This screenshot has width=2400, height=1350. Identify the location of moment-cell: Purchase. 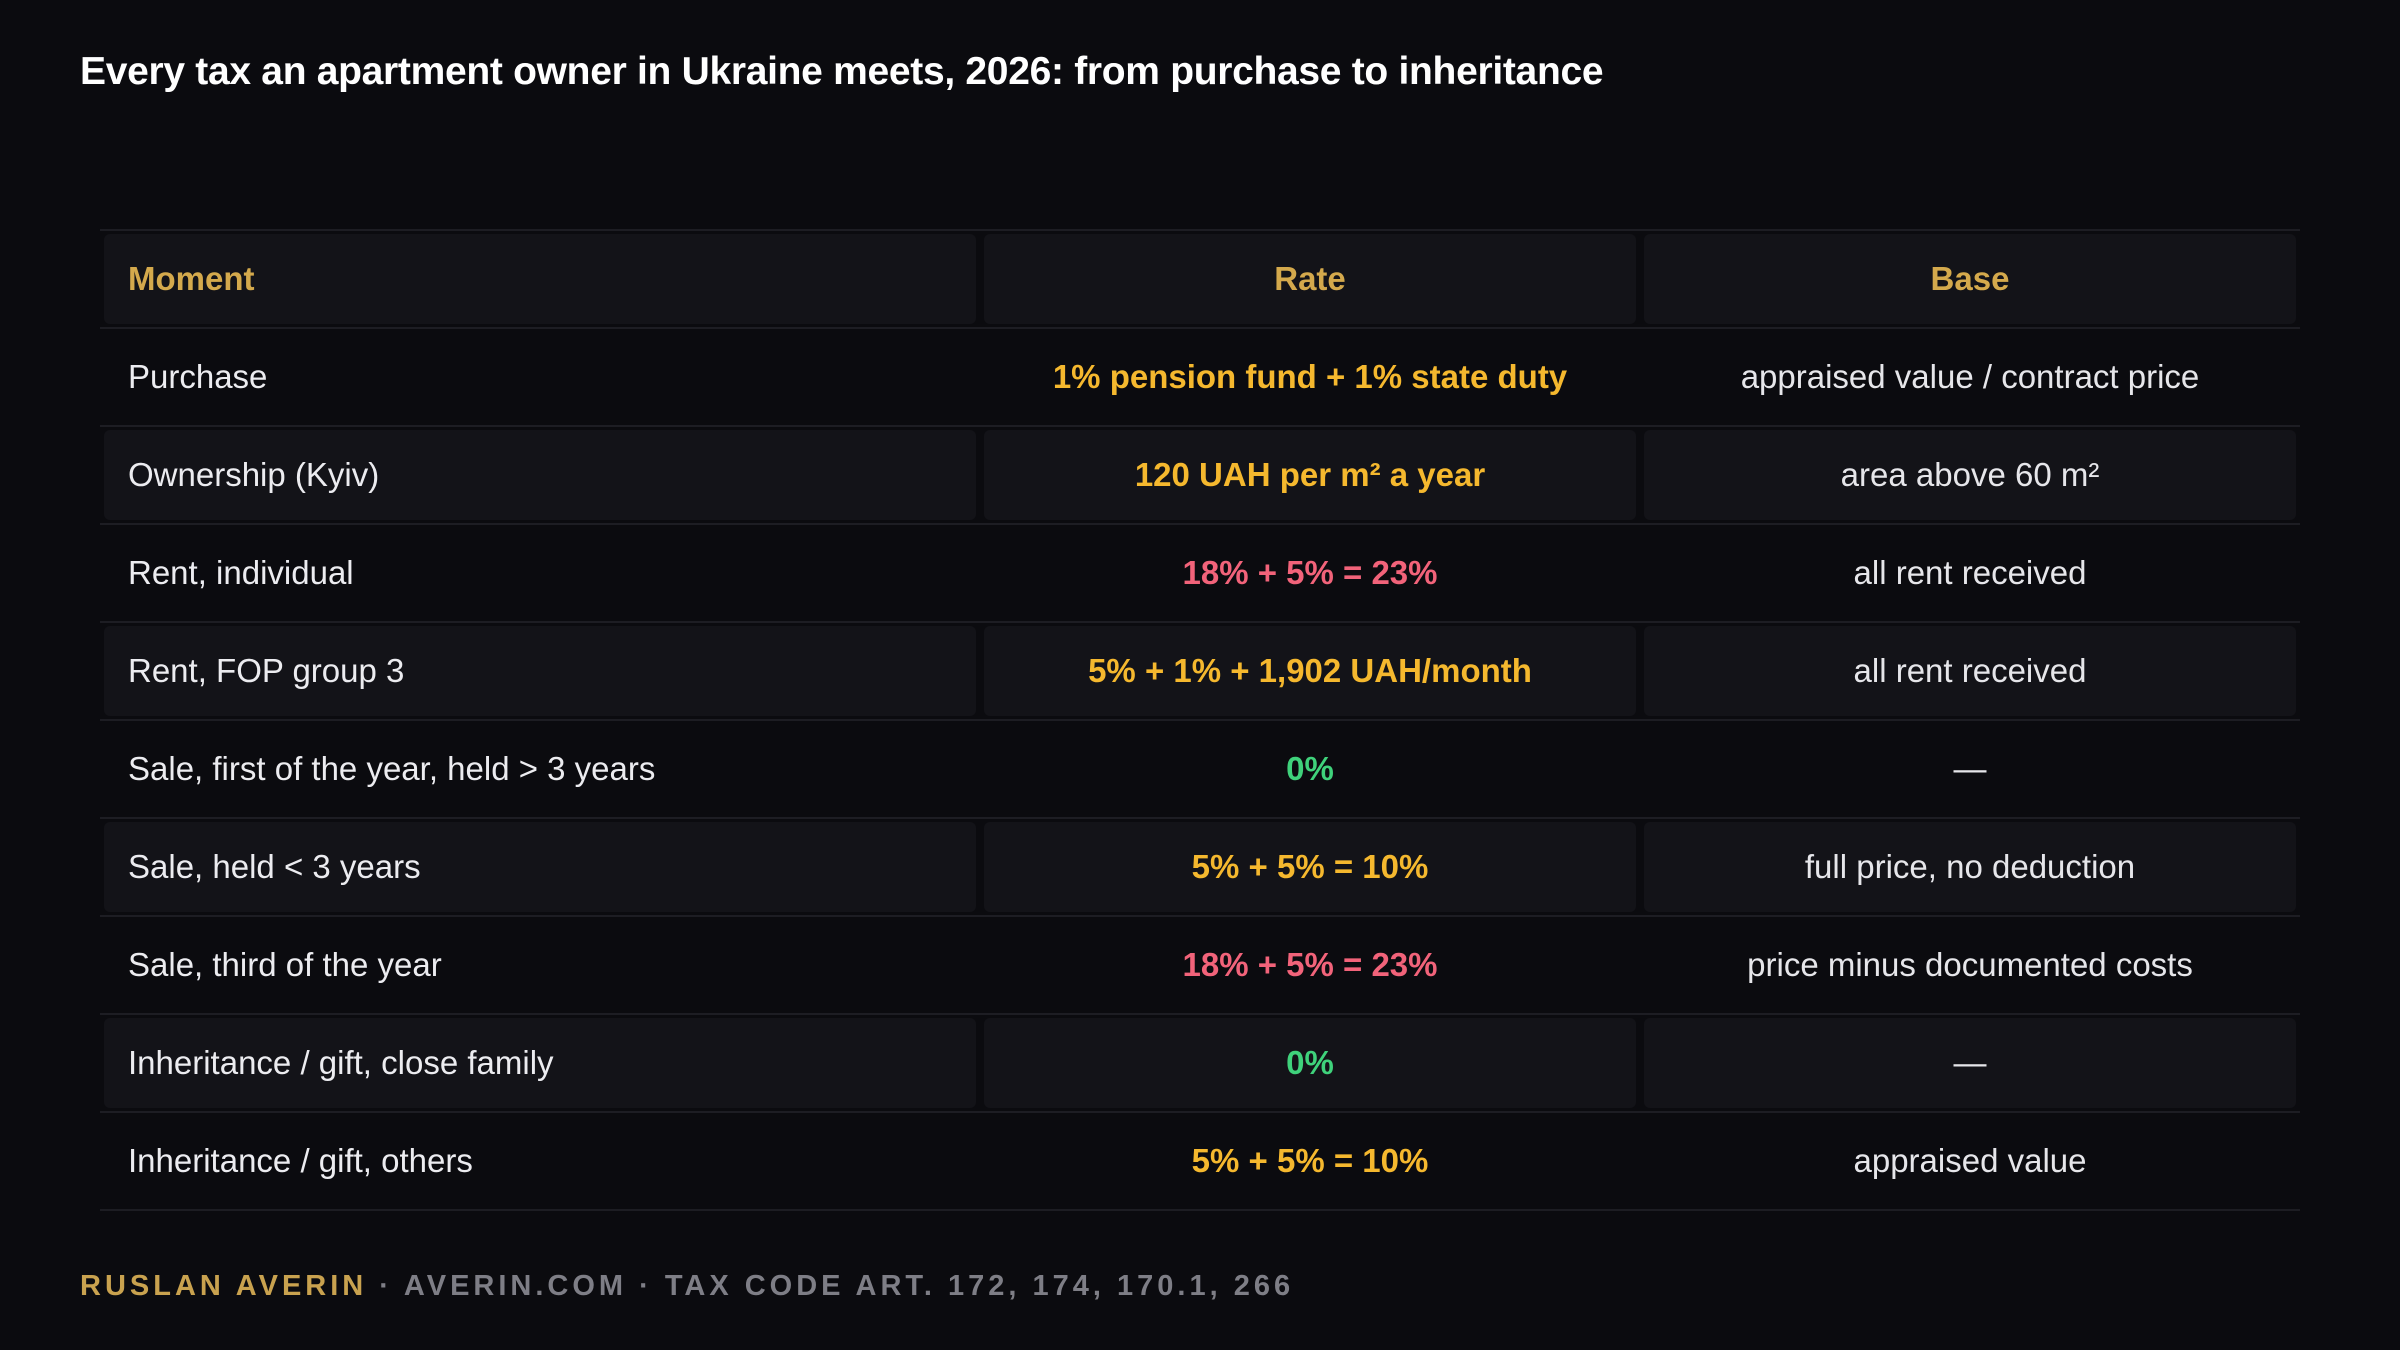
(198, 376).